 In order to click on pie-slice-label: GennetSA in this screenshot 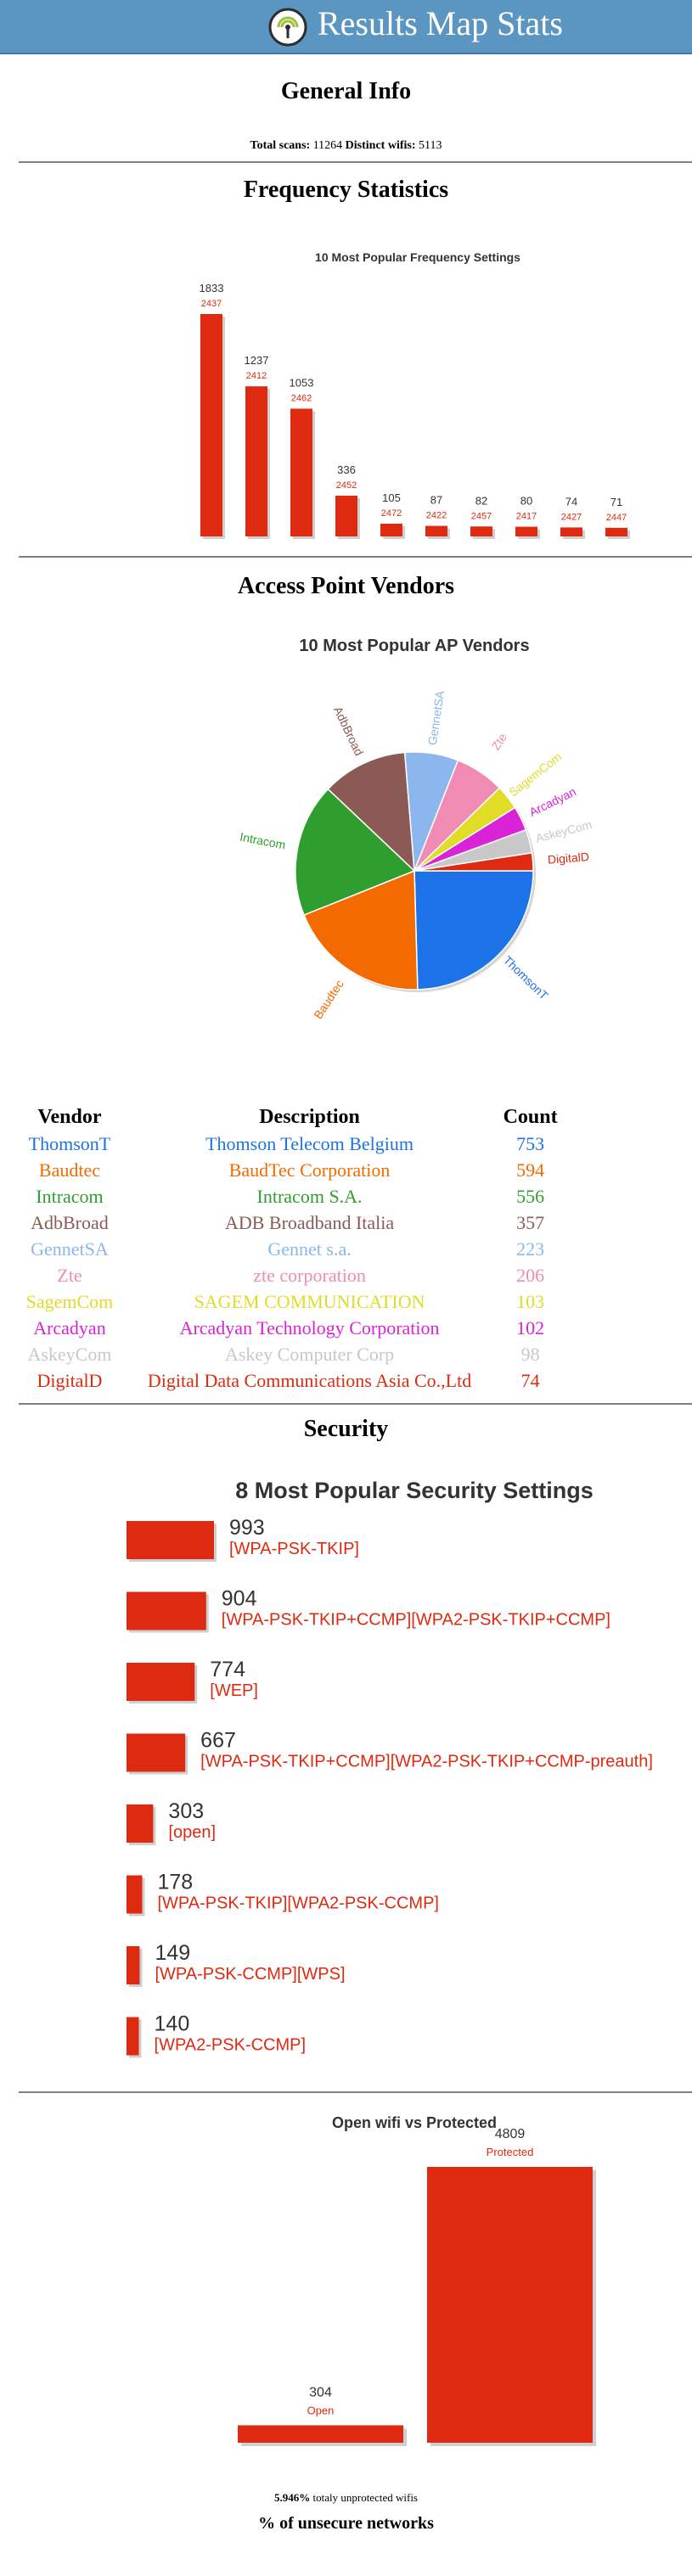, I will do `click(436, 717)`.